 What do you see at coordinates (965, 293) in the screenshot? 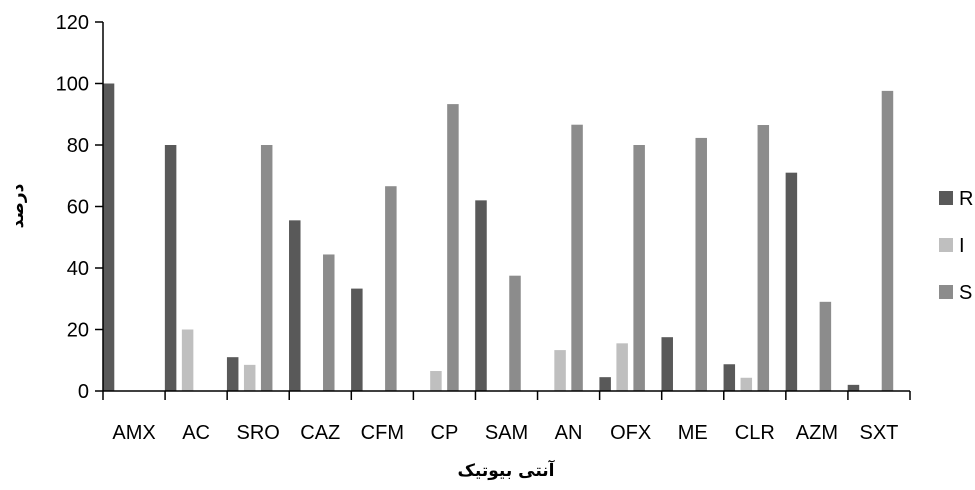
I see `legend-label-S: S` at bounding box center [965, 293].